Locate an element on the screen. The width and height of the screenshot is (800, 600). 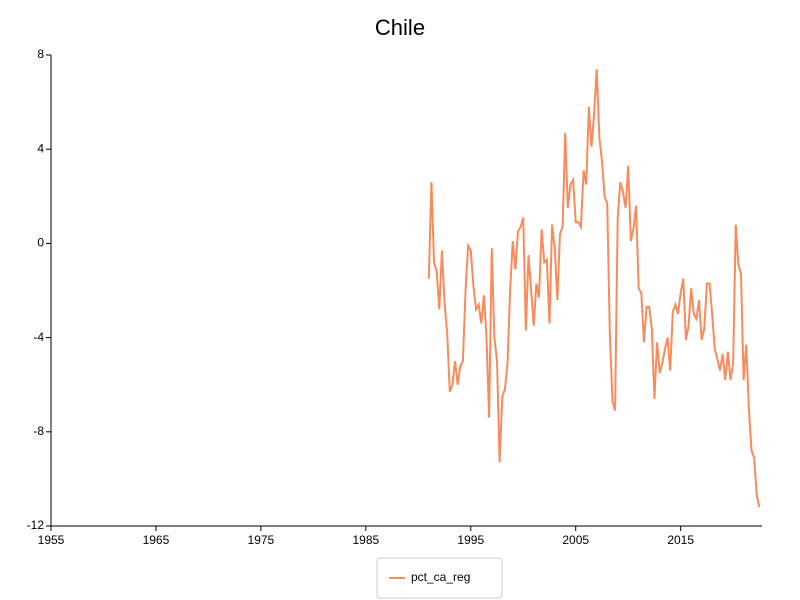
x-tick-label: 1975 is located at coordinates (261, 540).